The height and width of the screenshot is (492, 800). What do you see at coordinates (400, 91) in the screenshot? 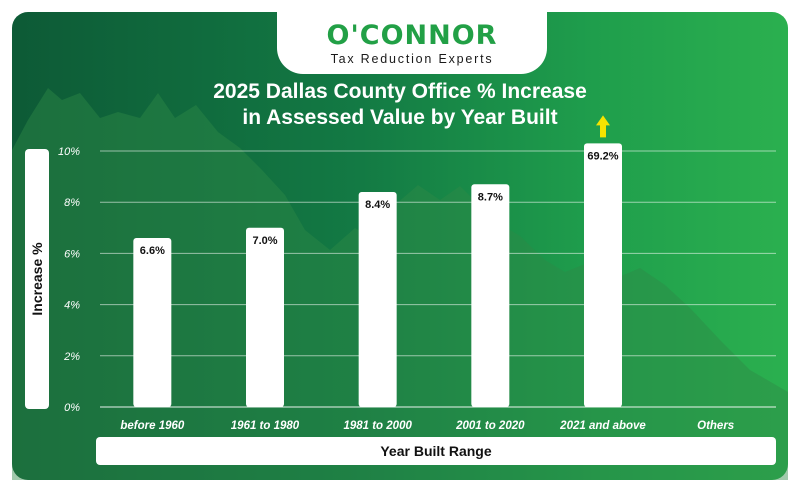
I see `chart-title-line1: 2025 Dallas County Office % Increase` at bounding box center [400, 91].